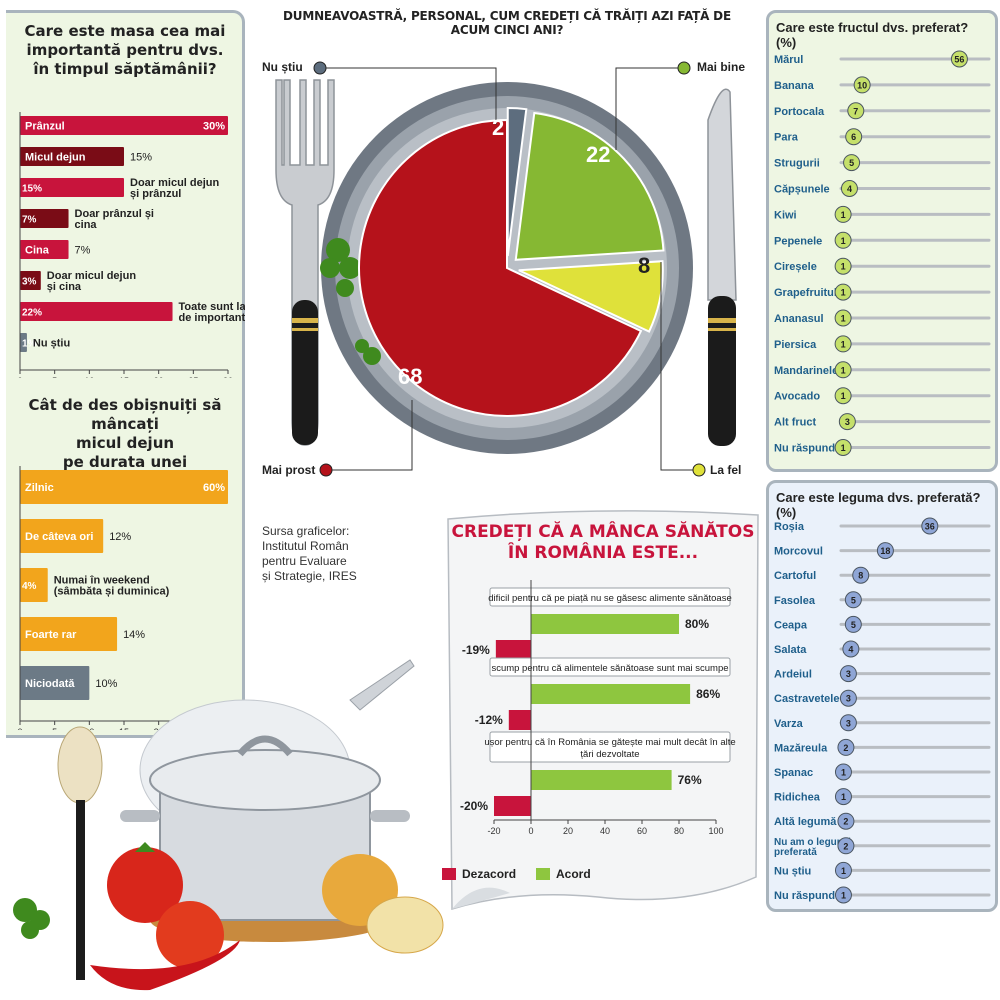  Describe the element at coordinates (805, 293) in the screenshot. I see `category-label: Grapefruitul` at that location.